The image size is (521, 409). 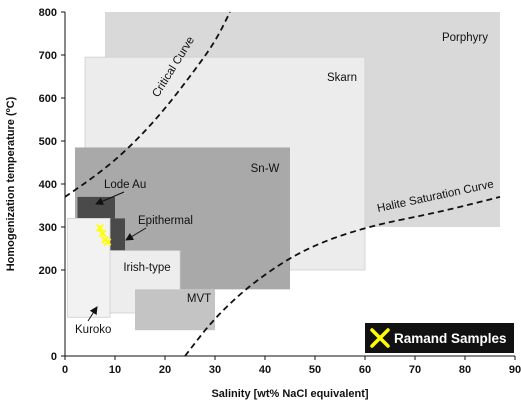 I want to click on x-tick-label-90: 90, so click(x=515, y=370).